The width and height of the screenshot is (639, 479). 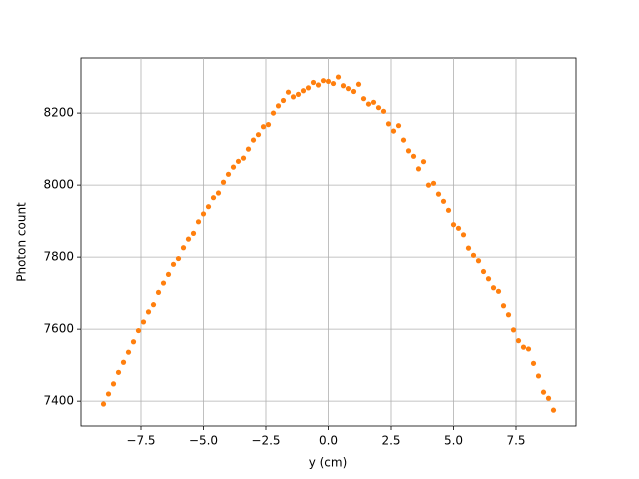 What do you see at coordinates (58, 329) in the screenshot?
I see `y-tick-label: 7600` at bounding box center [58, 329].